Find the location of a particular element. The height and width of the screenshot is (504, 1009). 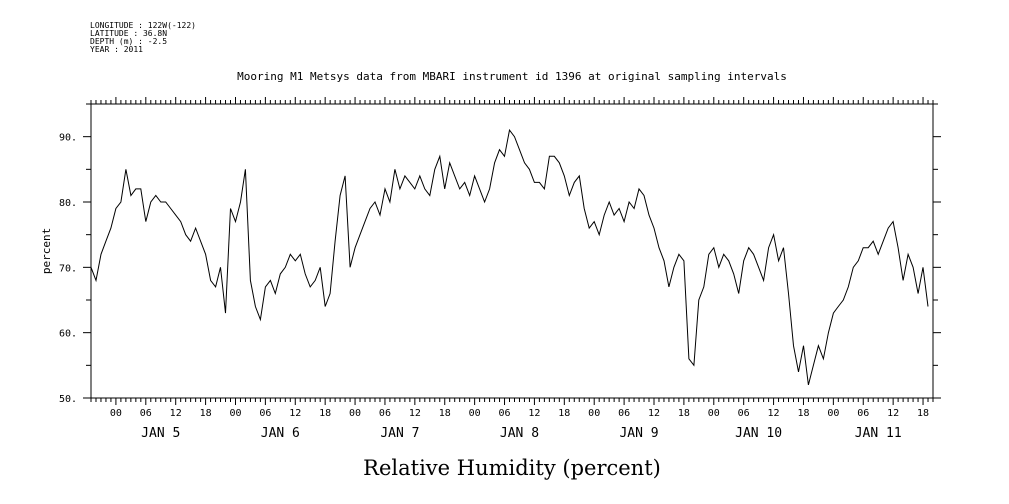

day-labels: JAN 5 JAN 6 JAN 7 JAN 8 JAN 9 JAN 10 JAN 11 is located at coordinates (521, 433).